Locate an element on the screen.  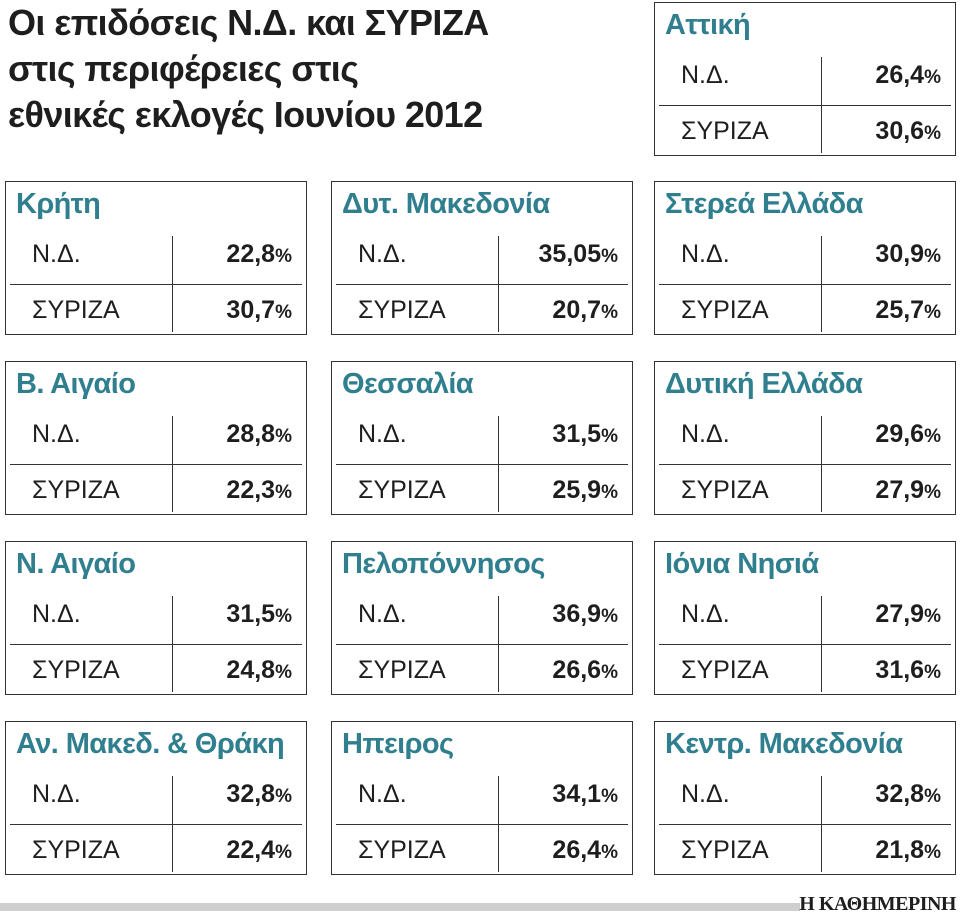
value: 29,6% is located at coordinates (908, 434).